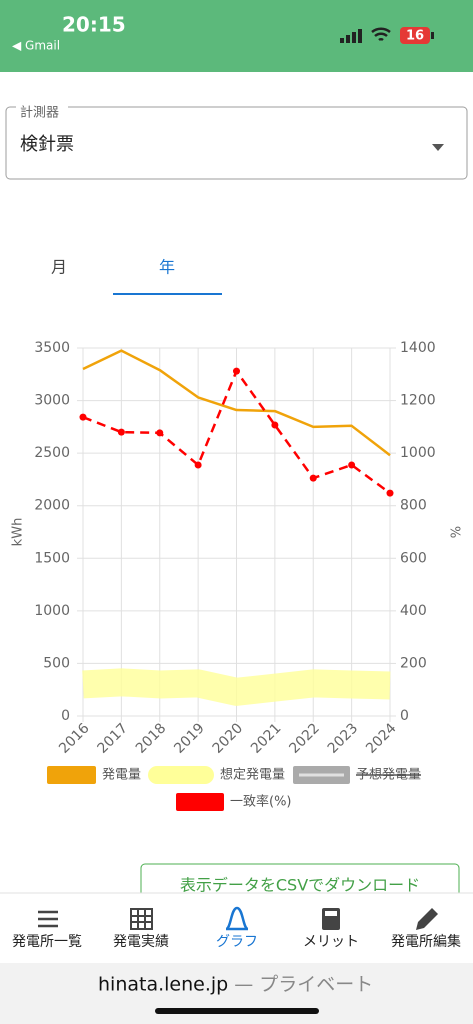  Describe the element at coordinates (48, 919) in the screenshot. I see `list-icon` at that location.